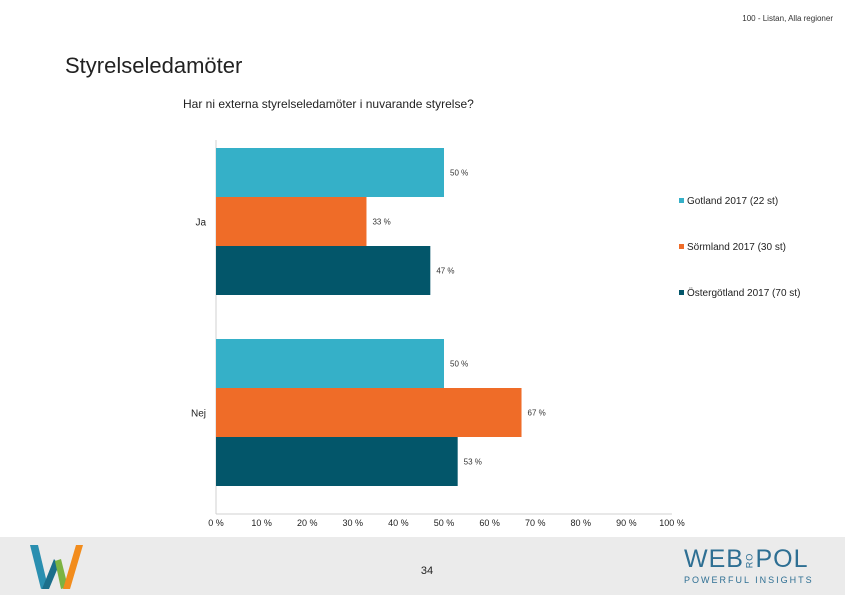 Image resolution: width=845 pixels, height=595 pixels. I want to click on category-label: Nej, so click(198, 414).